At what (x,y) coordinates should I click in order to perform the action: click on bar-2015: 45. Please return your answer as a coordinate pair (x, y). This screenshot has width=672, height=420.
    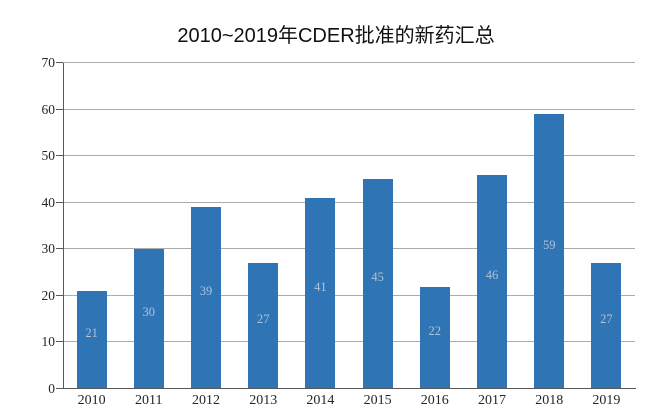
    Looking at the image, I should click on (377, 284).